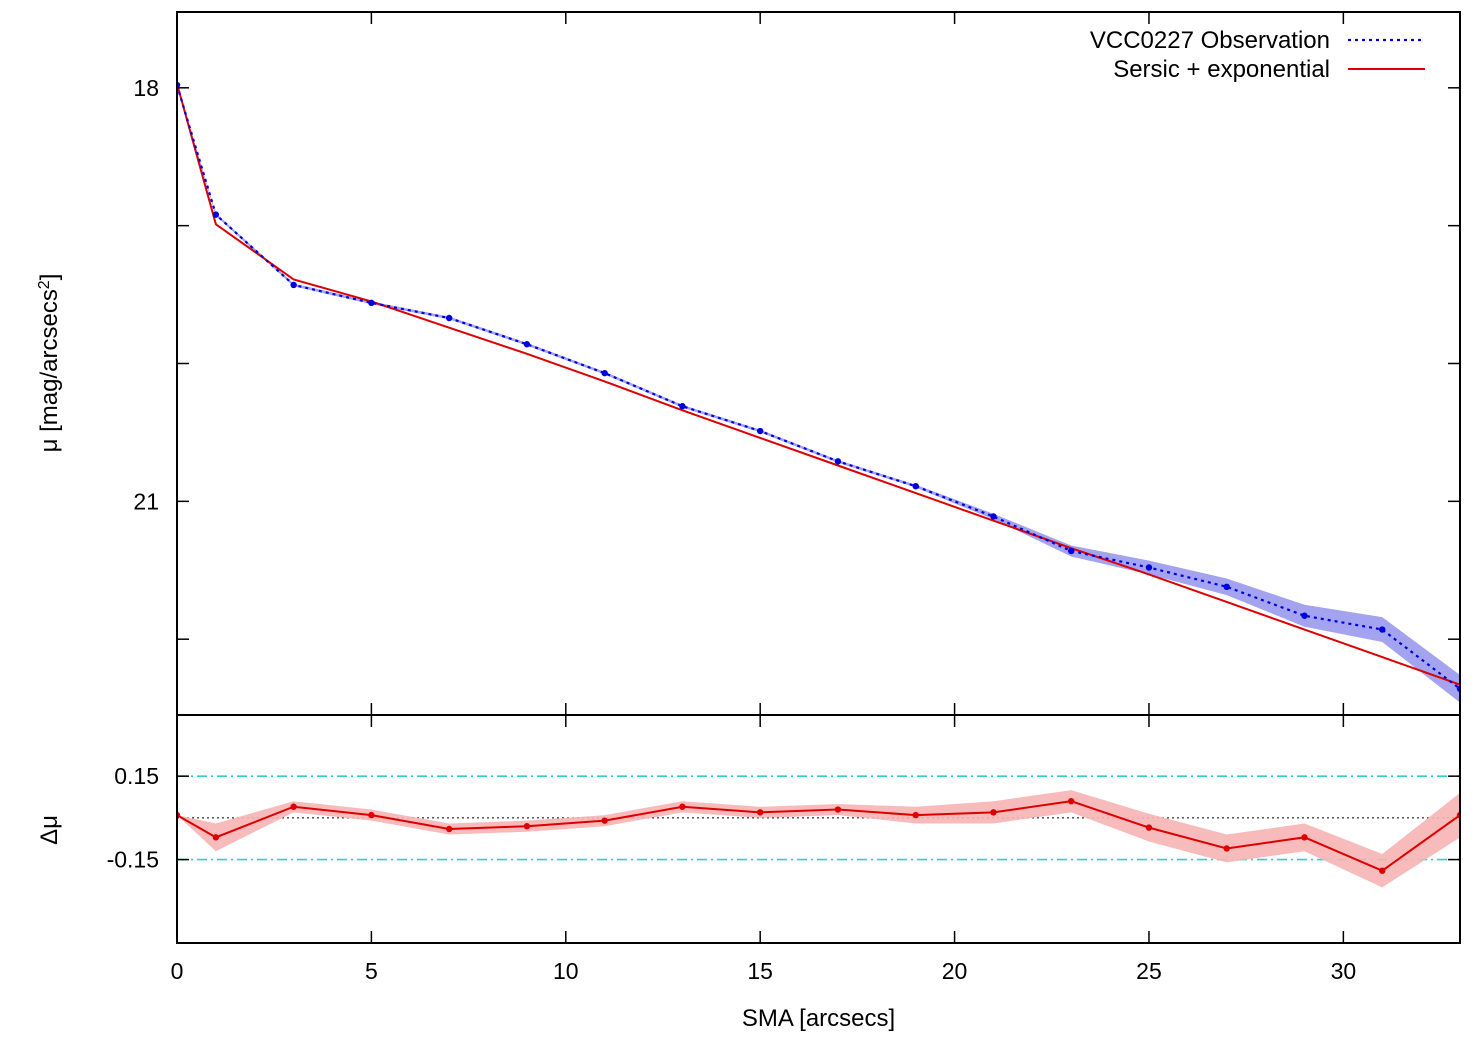 The image size is (1482, 1044). What do you see at coordinates (49, 830) in the screenshot?
I see `residual-y-axis-label: Δμ` at bounding box center [49, 830].